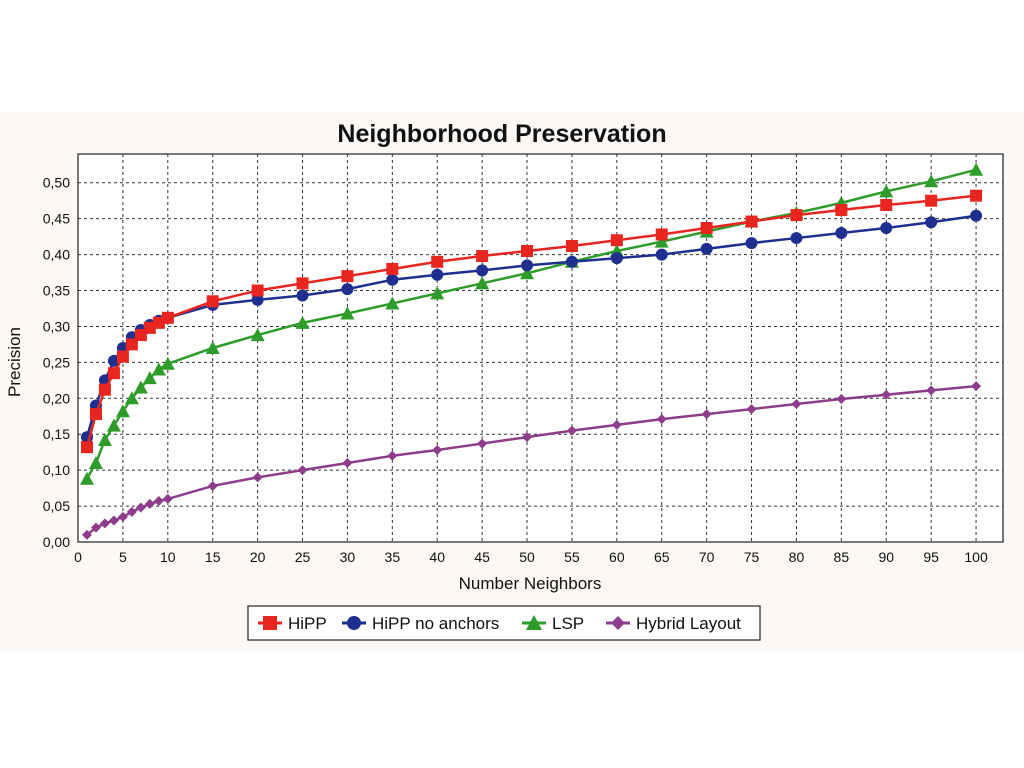 The image size is (1024, 768). What do you see at coordinates (673, 623) in the screenshot?
I see `legend-item: Hybrid Layout` at bounding box center [673, 623].